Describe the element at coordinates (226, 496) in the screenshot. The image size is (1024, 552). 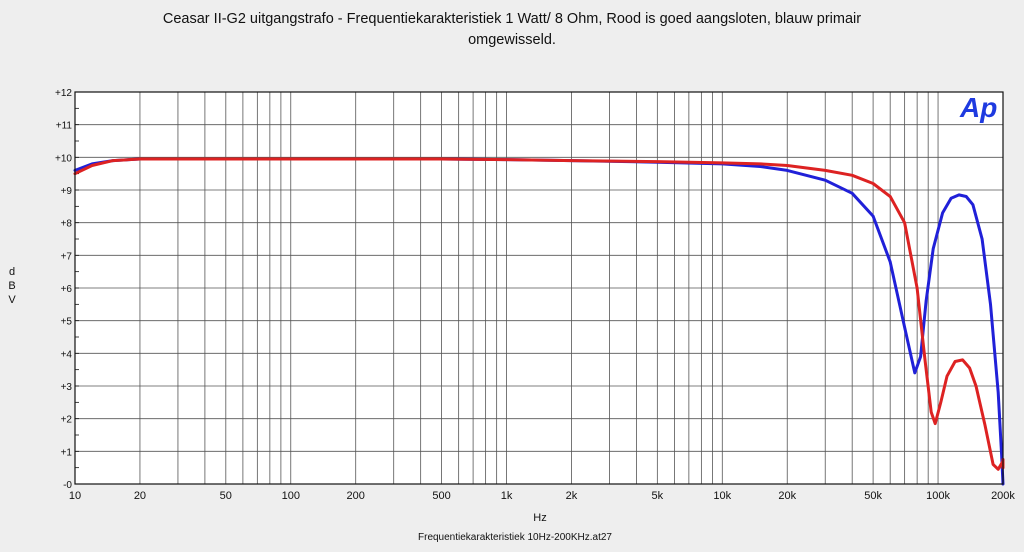
I see `x-tick-label: 50` at that location.